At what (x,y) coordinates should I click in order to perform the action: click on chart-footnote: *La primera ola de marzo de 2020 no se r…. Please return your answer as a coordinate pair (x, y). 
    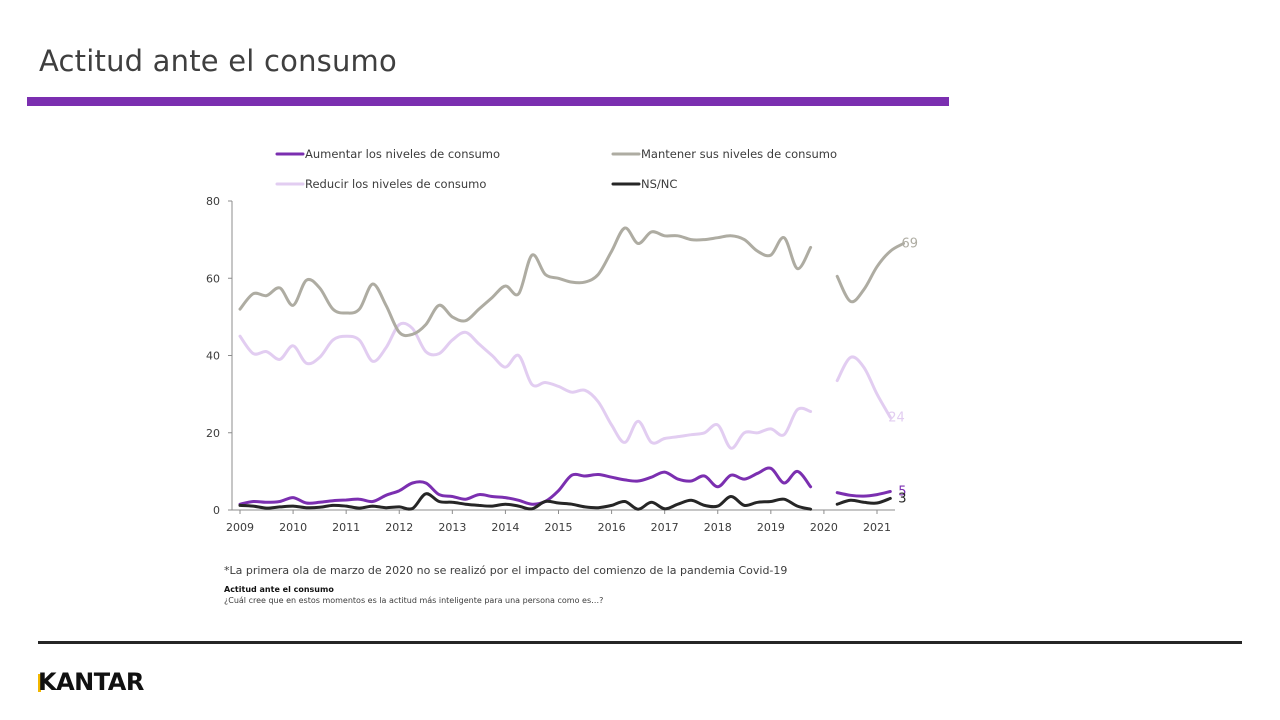
    Looking at the image, I should click on (506, 570).